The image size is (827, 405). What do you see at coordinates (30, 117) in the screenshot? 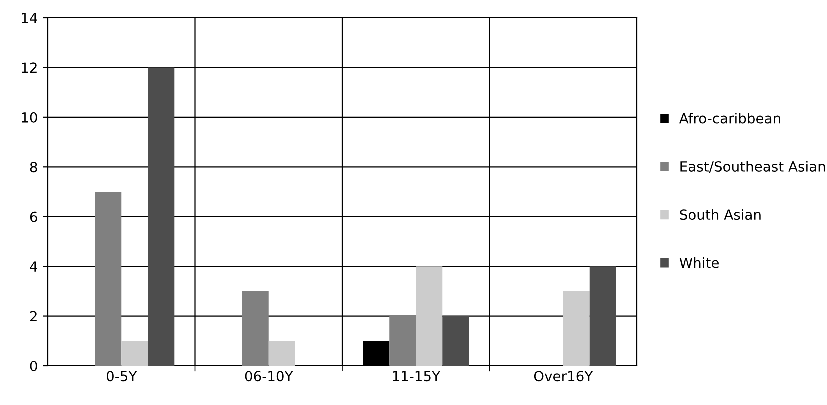
I see `y-tick-label: 10` at bounding box center [30, 117].